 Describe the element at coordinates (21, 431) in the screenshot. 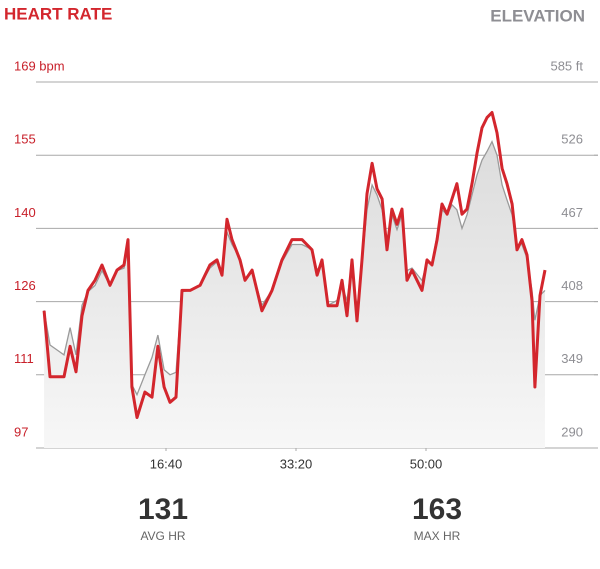

I see `y-tick-label: 97` at that location.